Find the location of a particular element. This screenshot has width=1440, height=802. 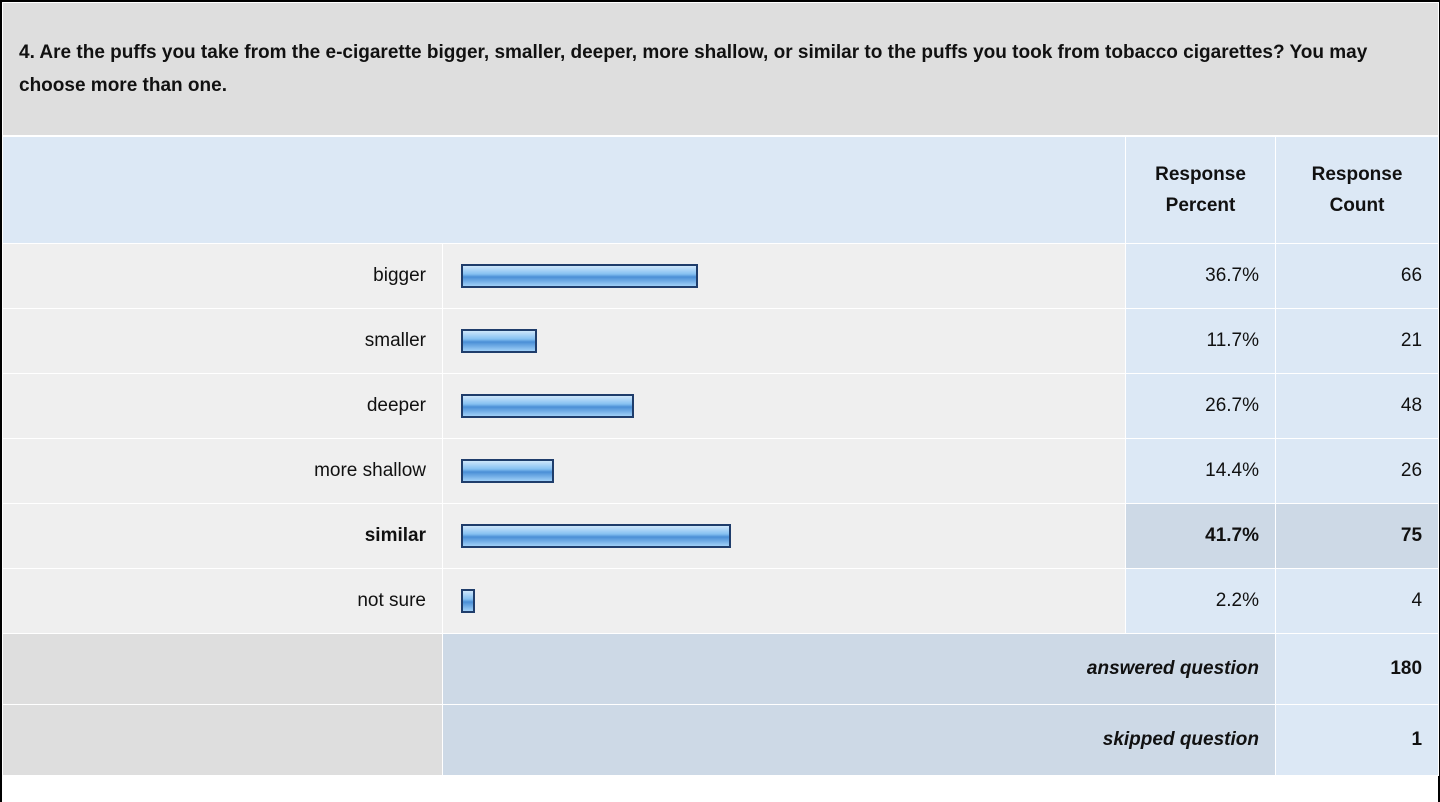

header-count: Response Count is located at coordinates (1357, 189).